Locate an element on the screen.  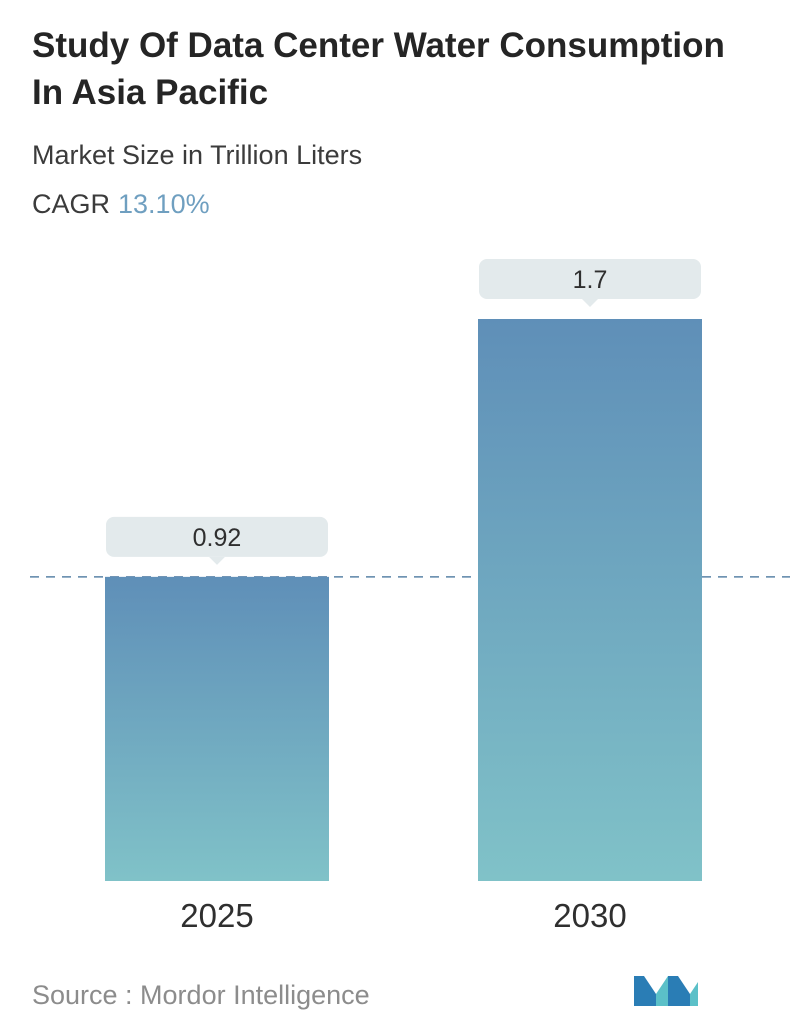
cagr-label: CAGR is located at coordinates (71, 204).